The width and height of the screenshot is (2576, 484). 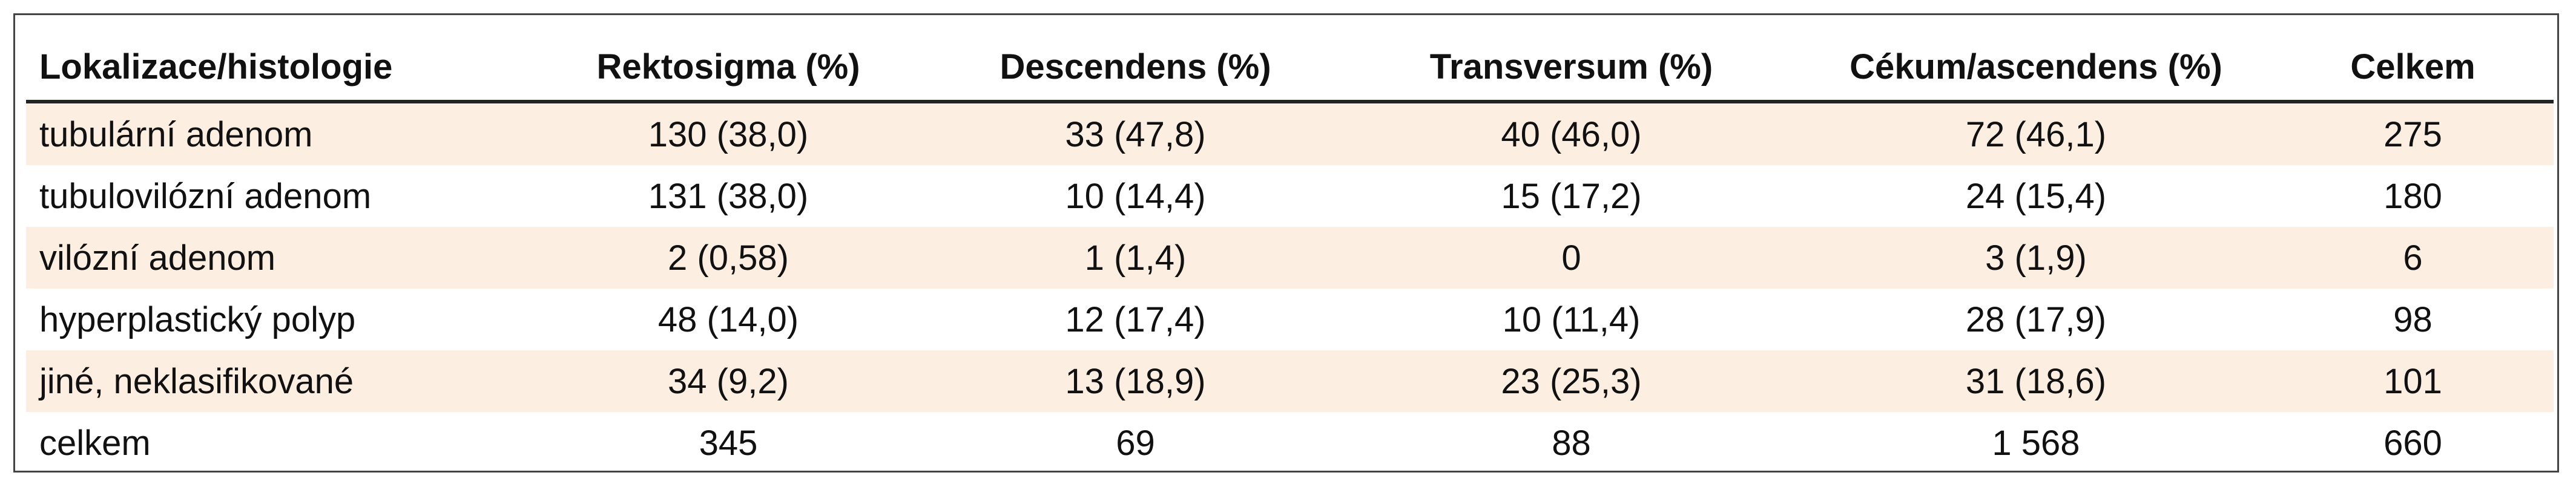 I want to click on table-cell: 31 (18,6), so click(x=2036, y=381).